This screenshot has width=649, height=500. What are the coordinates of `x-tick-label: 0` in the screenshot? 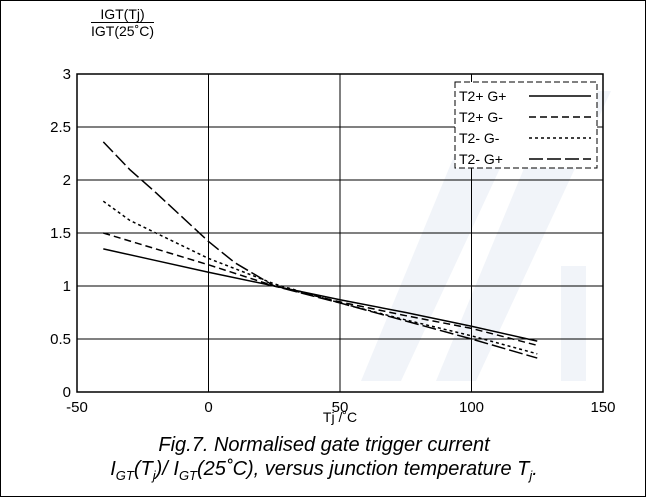 It's located at (208, 407).